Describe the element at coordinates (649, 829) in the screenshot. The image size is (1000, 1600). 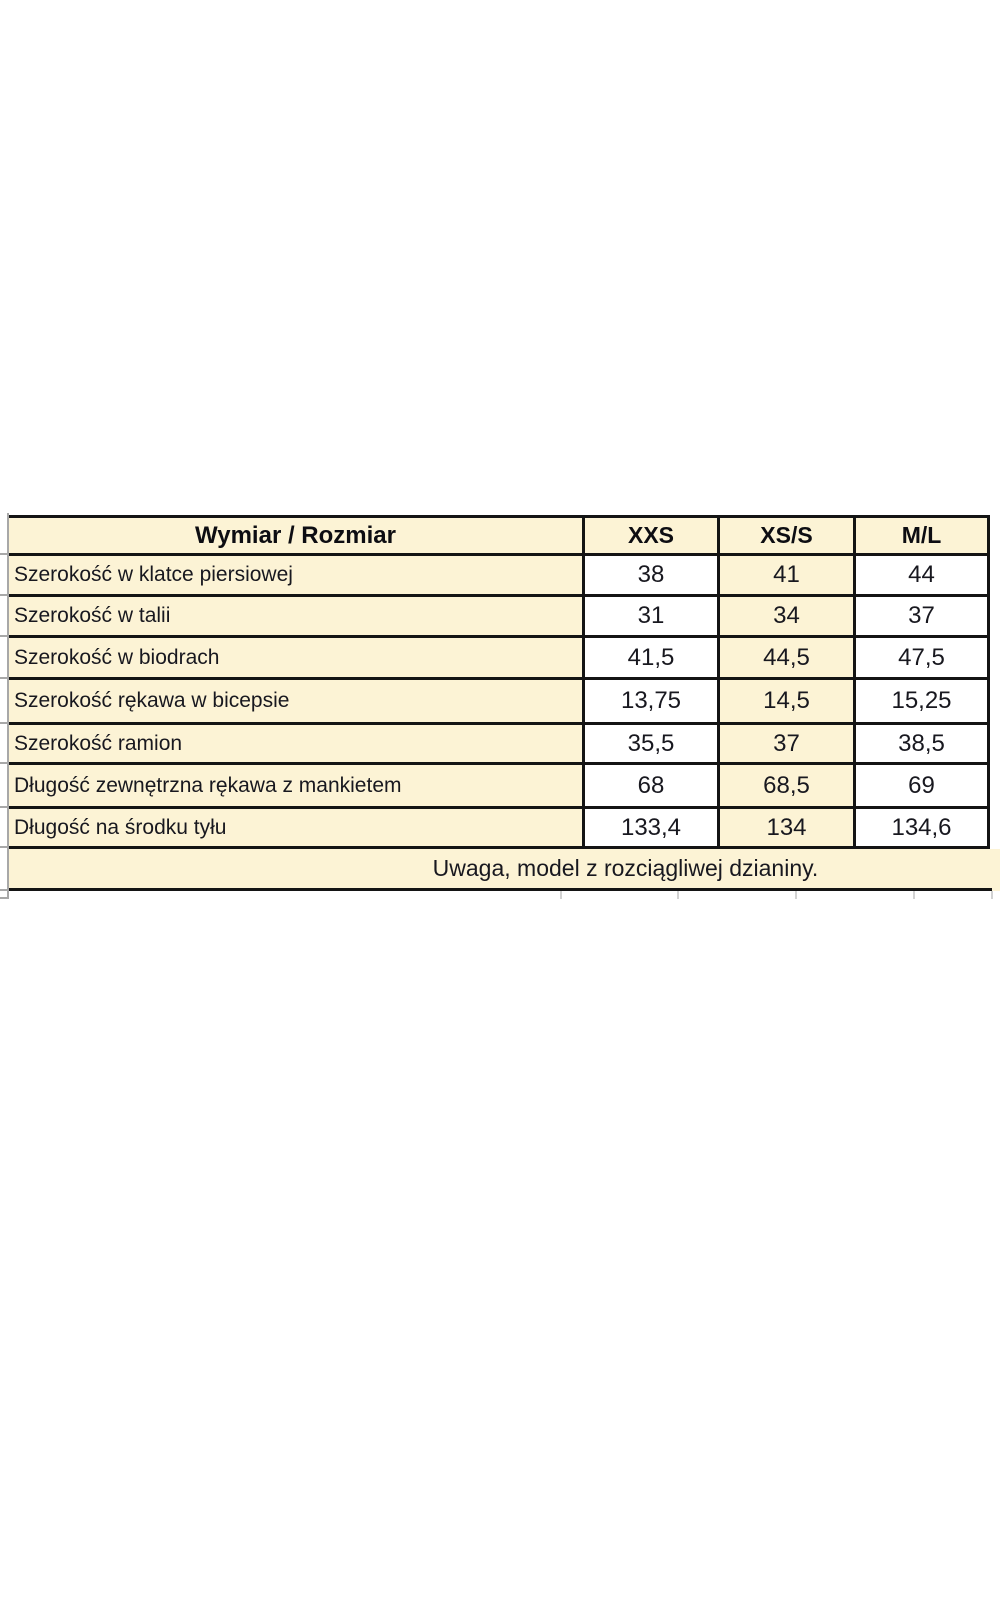
I see `cell-value: 133,4` at that location.